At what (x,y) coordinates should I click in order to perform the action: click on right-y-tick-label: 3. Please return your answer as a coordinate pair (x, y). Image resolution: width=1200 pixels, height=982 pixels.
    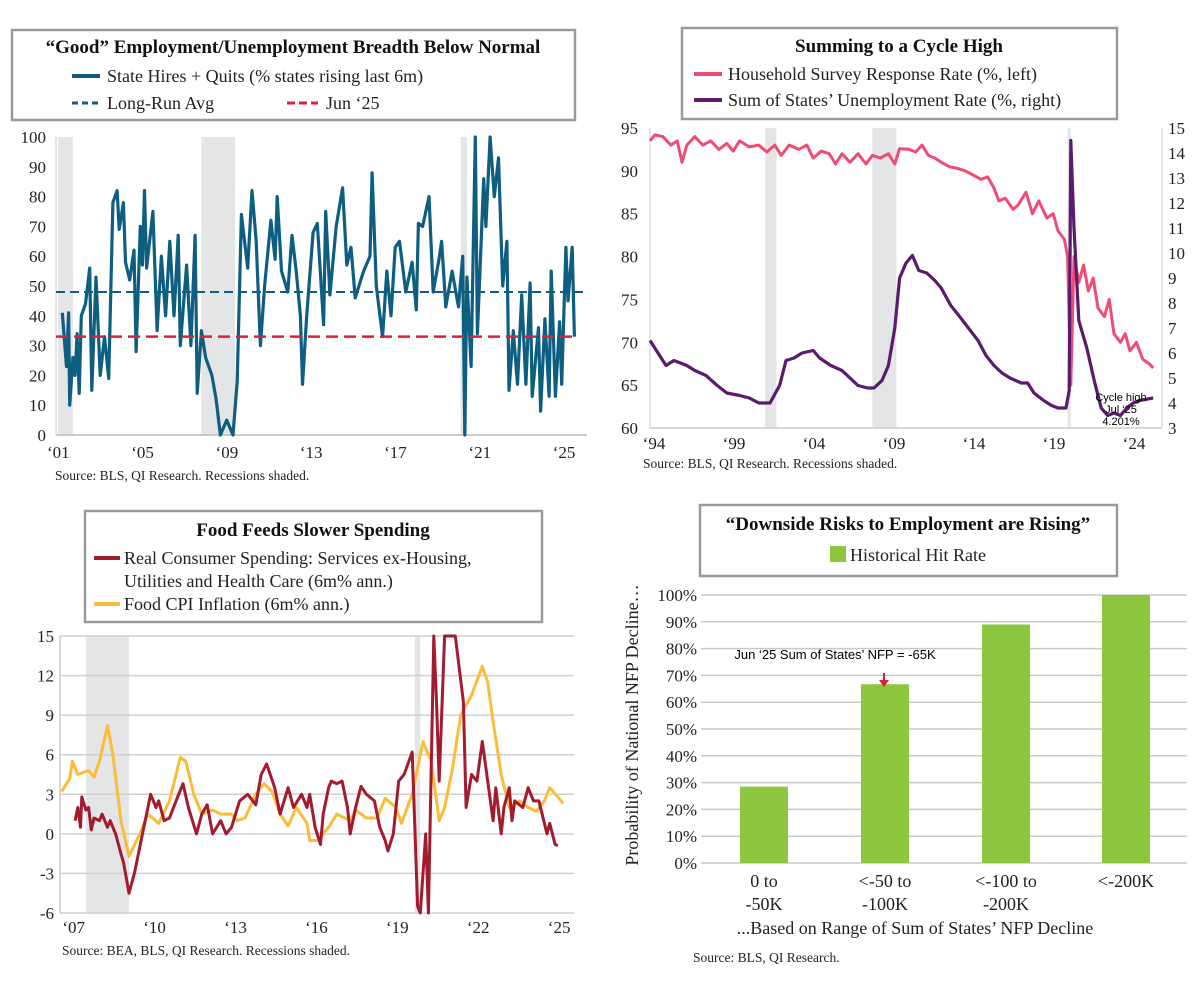
    Looking at the image, I should click on (1172, 428).